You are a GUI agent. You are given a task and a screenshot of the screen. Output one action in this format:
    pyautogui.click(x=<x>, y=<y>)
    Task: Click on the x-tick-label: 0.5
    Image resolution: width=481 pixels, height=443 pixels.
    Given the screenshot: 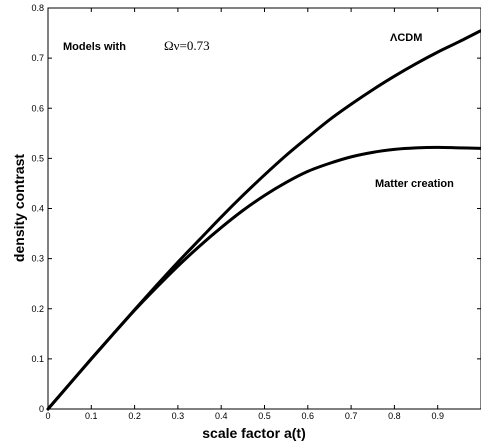 What is the action you would take?
    pyautogui.click(x=264, y=416)
    